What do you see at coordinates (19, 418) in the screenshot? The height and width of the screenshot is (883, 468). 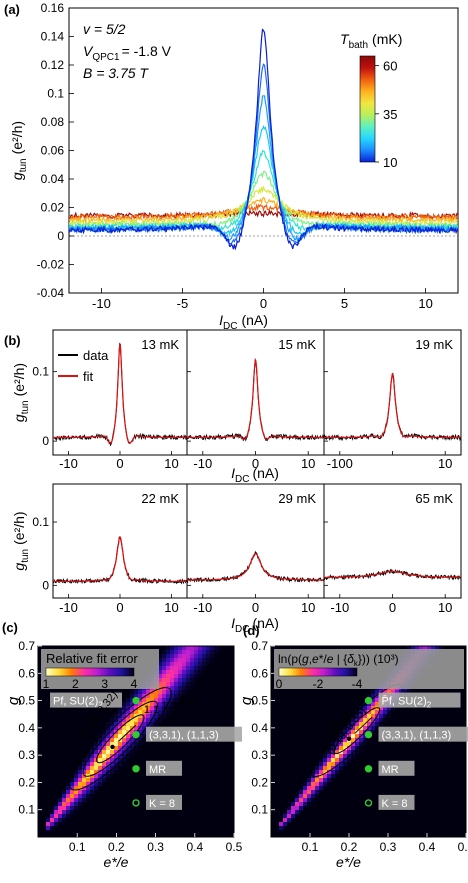 I see `label-part: g` at bounding box center [19, 418].